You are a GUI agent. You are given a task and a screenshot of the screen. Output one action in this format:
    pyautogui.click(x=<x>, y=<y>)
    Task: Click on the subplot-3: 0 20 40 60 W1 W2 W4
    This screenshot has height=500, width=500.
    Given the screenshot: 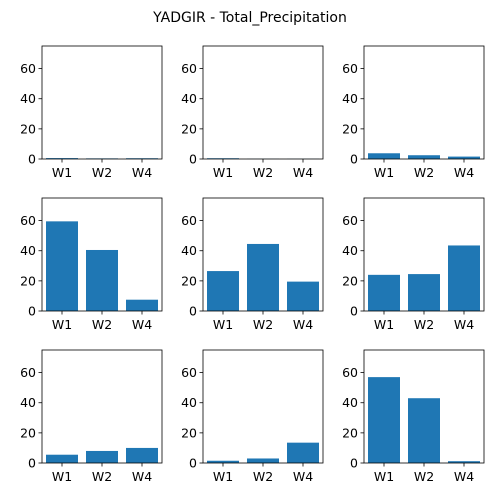 What is the action you would take?
    pyautogui.click(x=413, y=112)
    